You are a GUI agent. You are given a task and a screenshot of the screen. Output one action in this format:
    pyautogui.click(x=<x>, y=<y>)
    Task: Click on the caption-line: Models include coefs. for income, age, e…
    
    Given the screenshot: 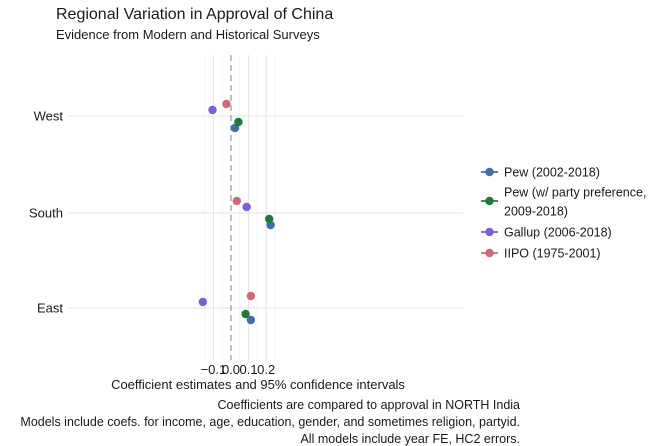 What is the action you would take?
    pyautogui.click(x=270, y=422)
    